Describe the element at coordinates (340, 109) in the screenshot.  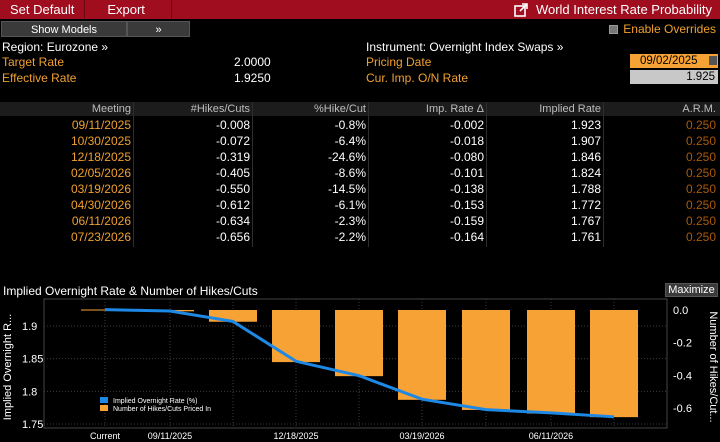
I see `col-pct-hike-cut: %Hike/Cut` at that location.